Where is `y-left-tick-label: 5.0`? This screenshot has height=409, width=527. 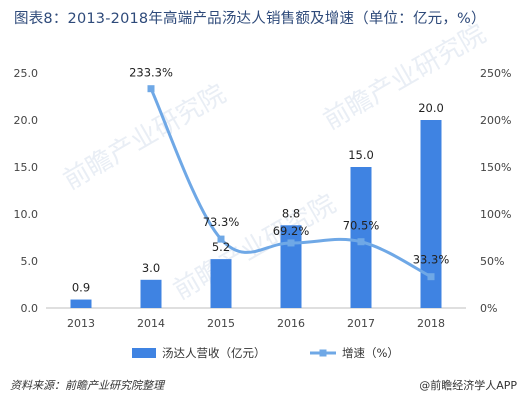
y-left-tick-label: 5.0 is located at coordinates (30, 261).